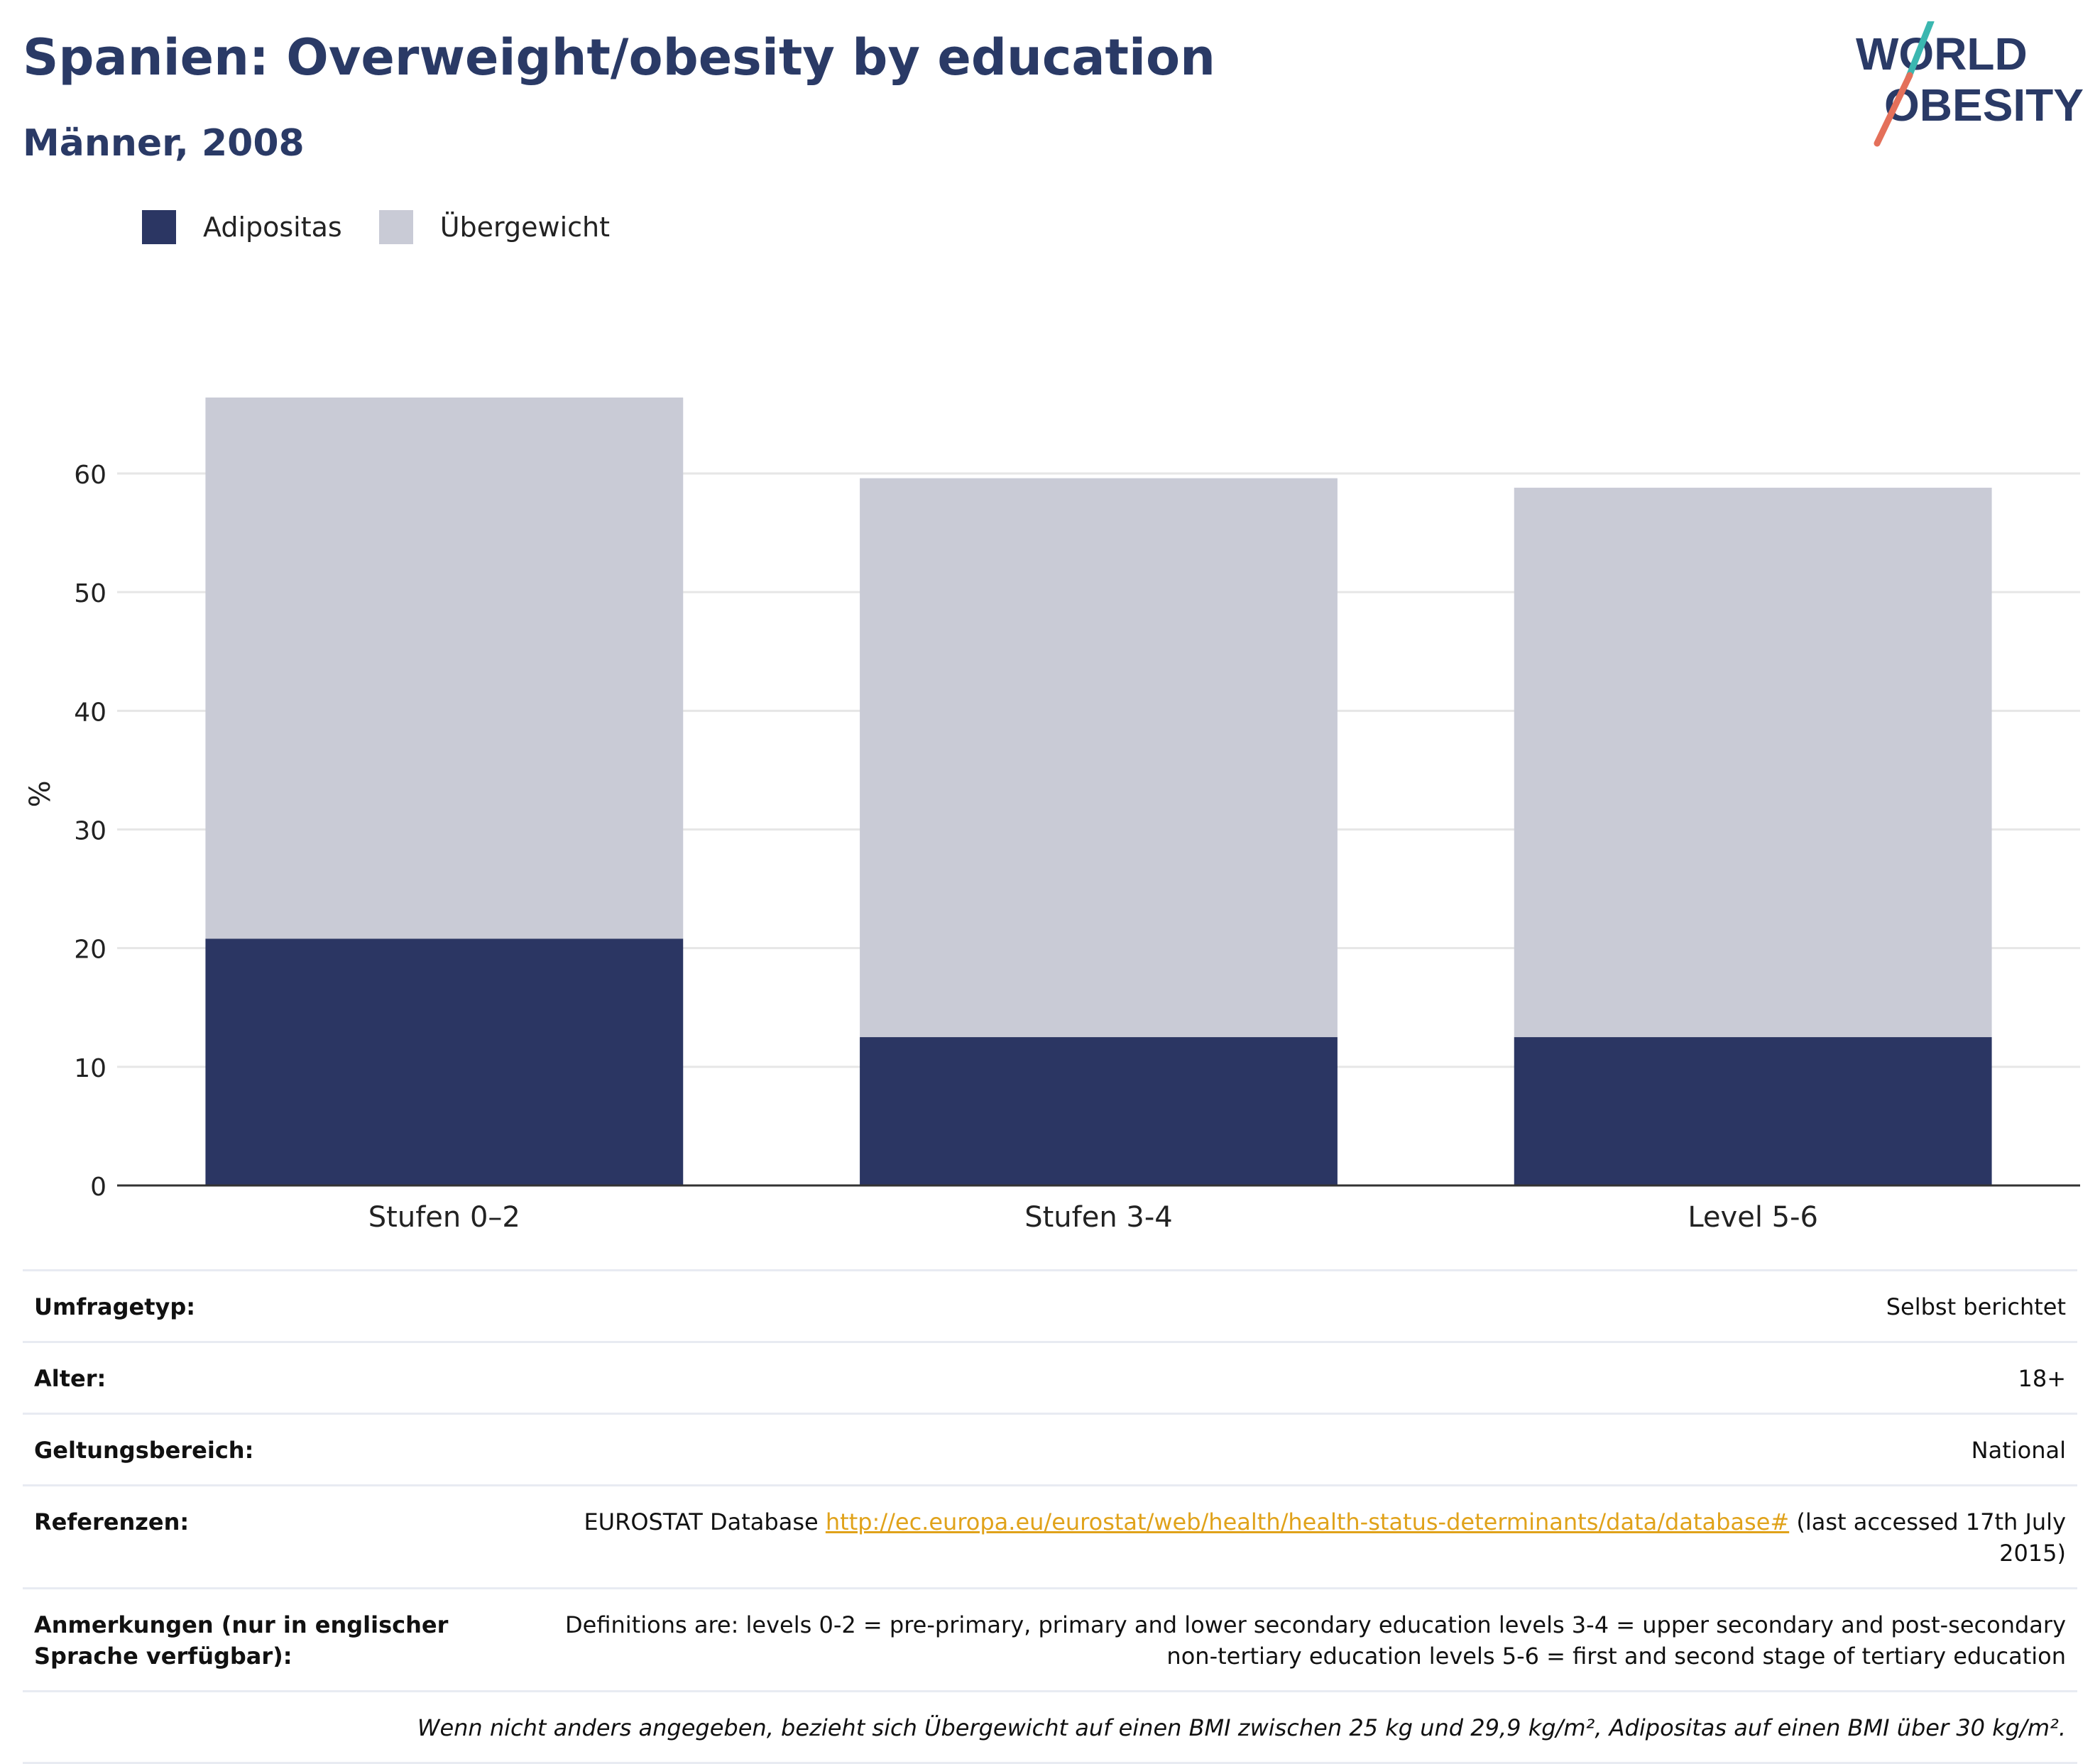 Image resolution: width=2100 pixels, height=1764 pixels. What do you see at coordinates (40, 794) in the screenshot?
I see `y-axis-title: %` at bounding box center [40, 794].